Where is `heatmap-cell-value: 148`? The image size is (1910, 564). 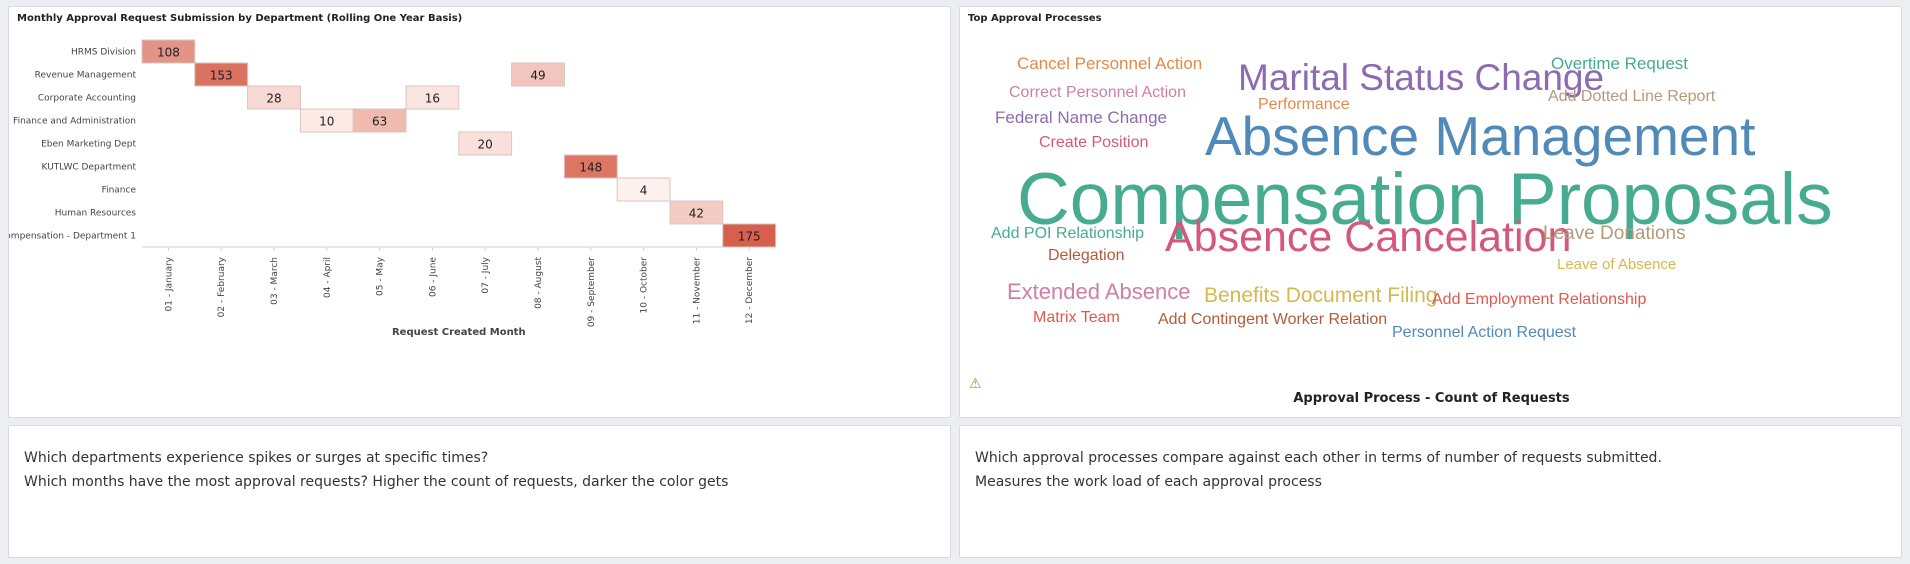
heatmap-cell-value: 148 is located at coordinates (590, 168).